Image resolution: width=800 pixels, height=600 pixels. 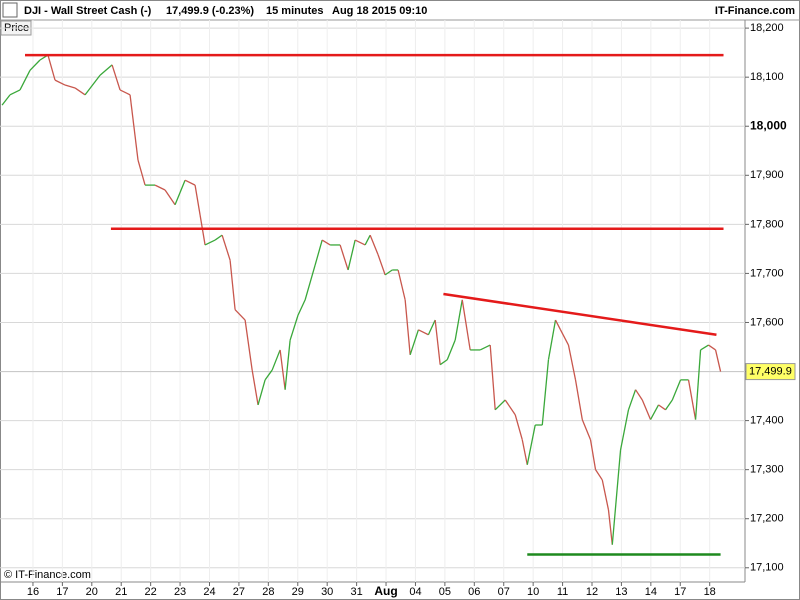 I want to click on x-tick-label: 29, so click(x=298, y=592).